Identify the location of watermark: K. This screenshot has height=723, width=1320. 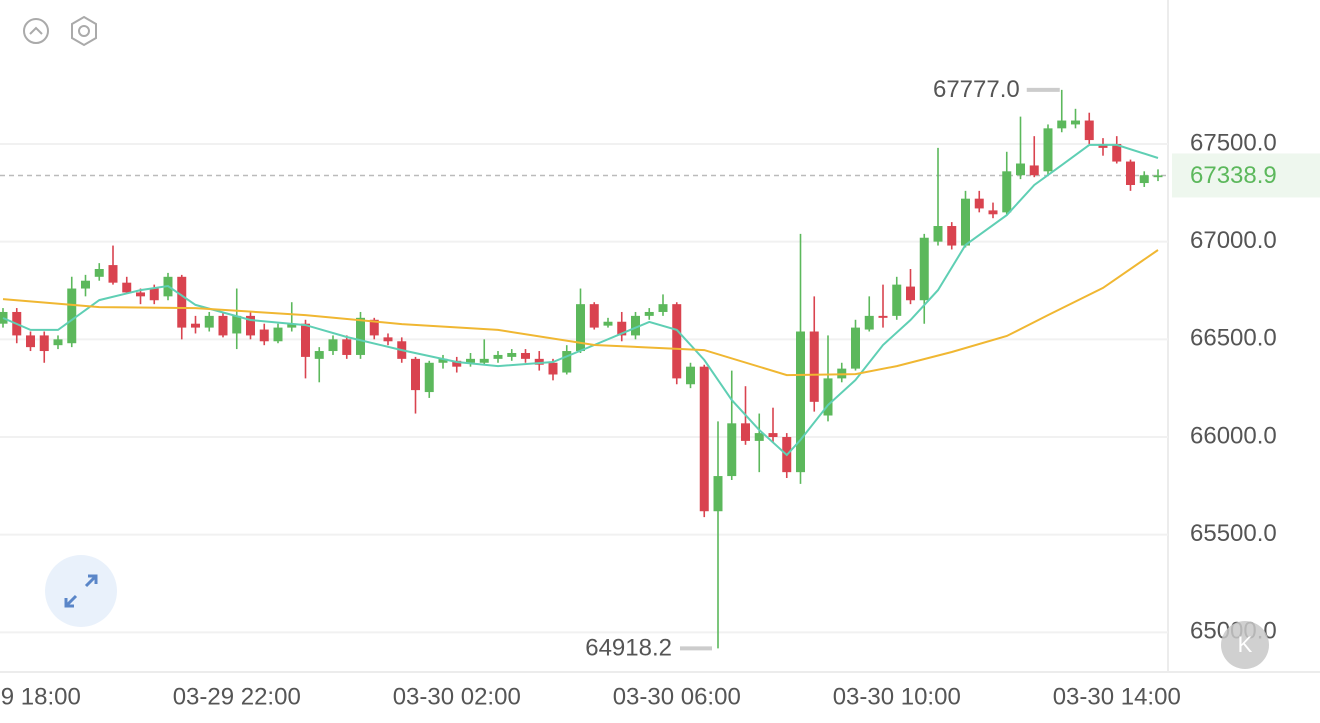
(1245, 644).